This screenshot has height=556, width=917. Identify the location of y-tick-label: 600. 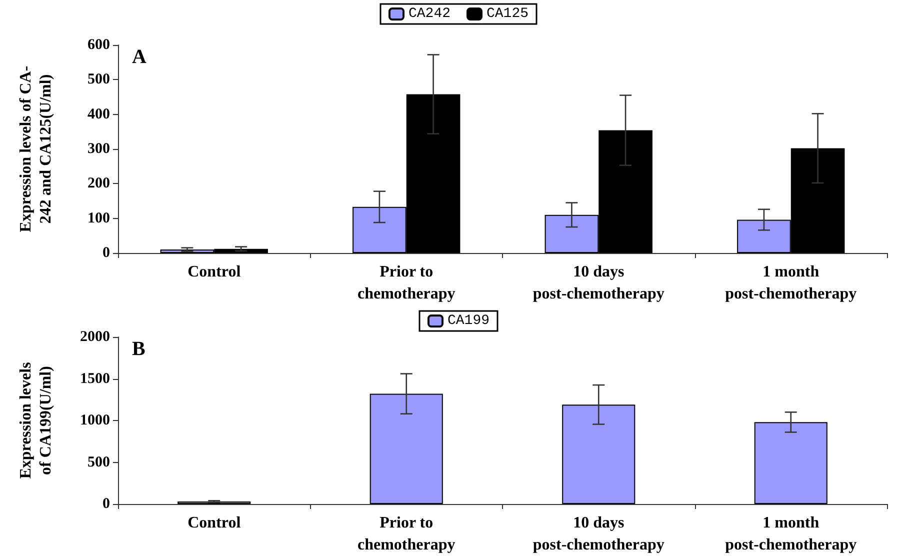
(99, 45).